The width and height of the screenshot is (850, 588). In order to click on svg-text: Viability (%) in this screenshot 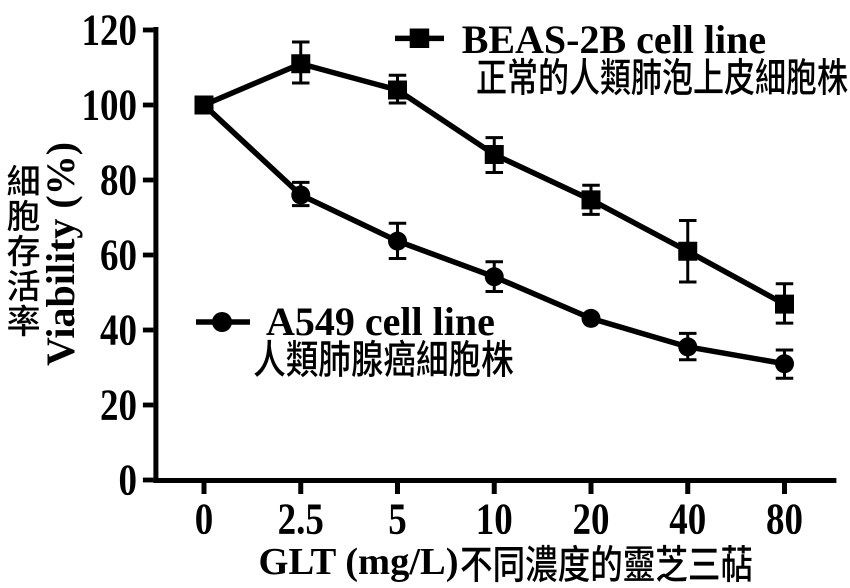, I will do `click(60, 254)`.